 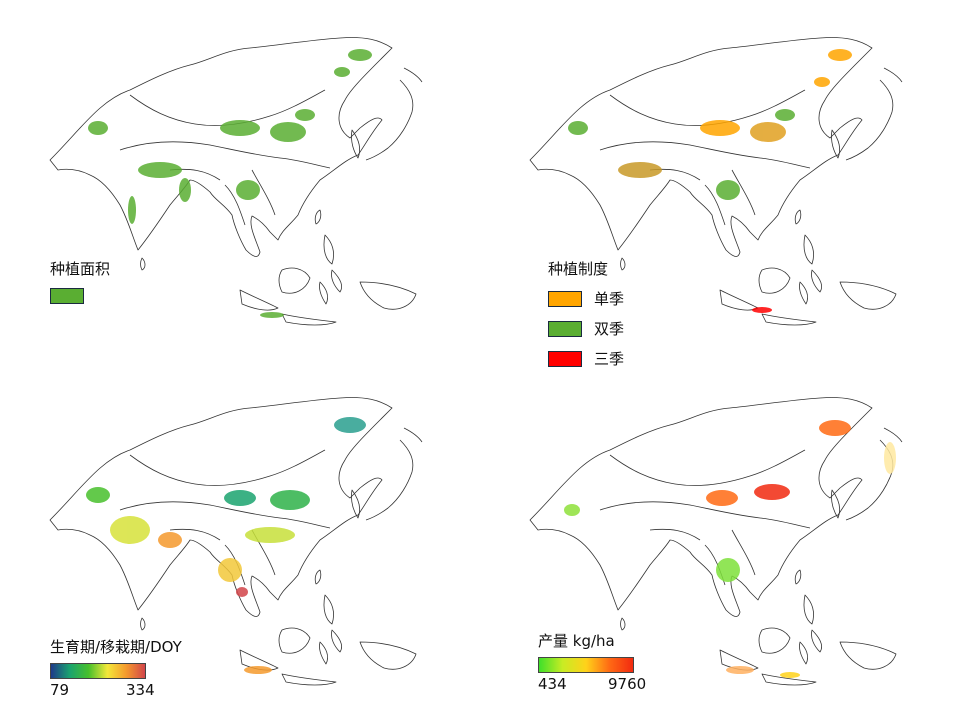 I want to click on legend-yield: 产量 kg/ha 434 9760, so click(x=598, y=661).